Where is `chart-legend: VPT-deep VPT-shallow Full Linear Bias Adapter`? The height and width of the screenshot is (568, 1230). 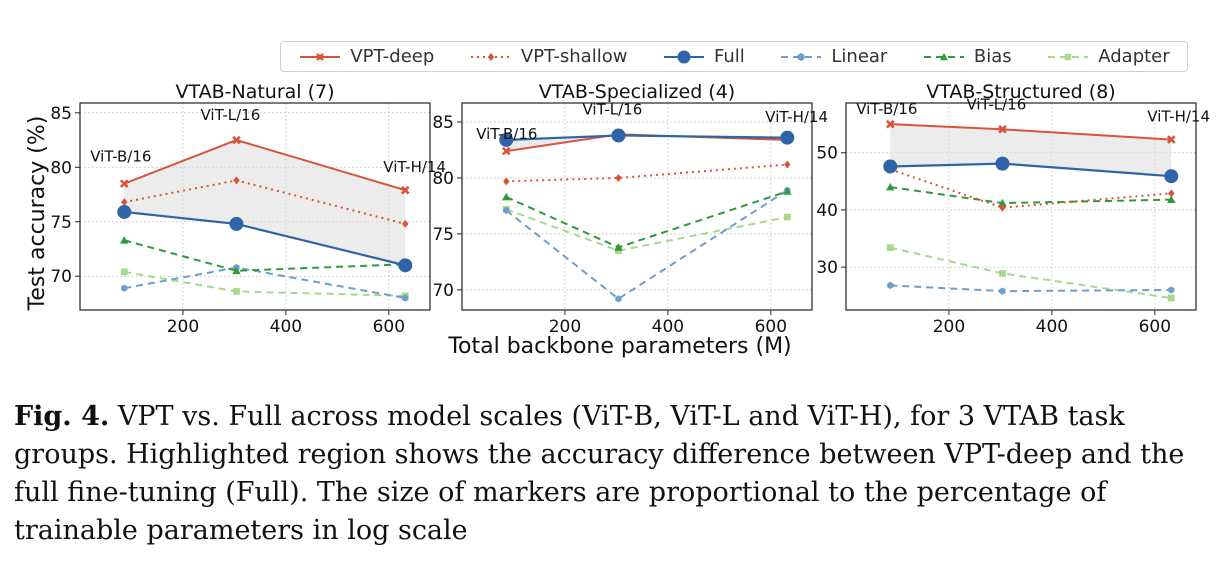 chart-legend: VPT-deep VPT-shallow Full Linear Bias Adapter is located at coordinates (734, 56).